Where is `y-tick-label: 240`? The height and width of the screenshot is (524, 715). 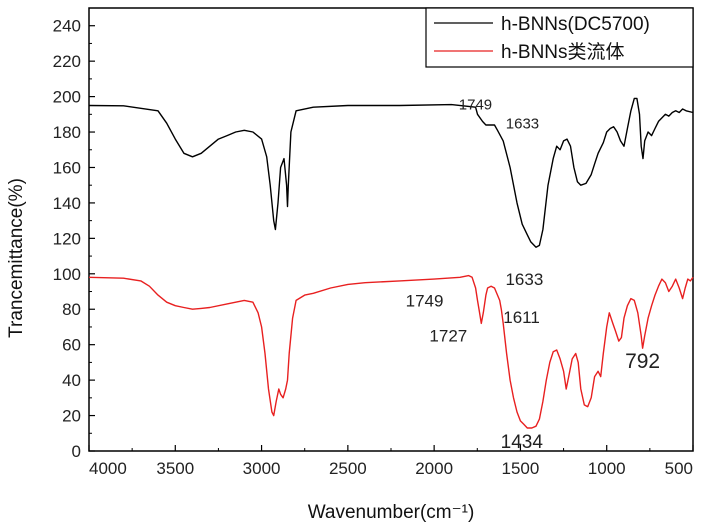
y-tick-label: 240 is located at coordinates (67, 26).